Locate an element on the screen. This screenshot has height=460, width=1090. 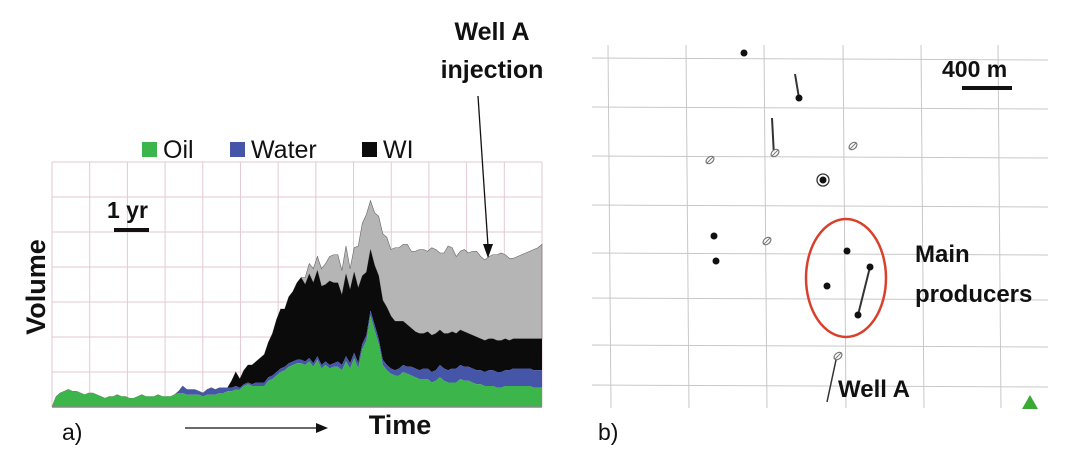
legend-label-wi: WI is located at coordinates (398, 150).